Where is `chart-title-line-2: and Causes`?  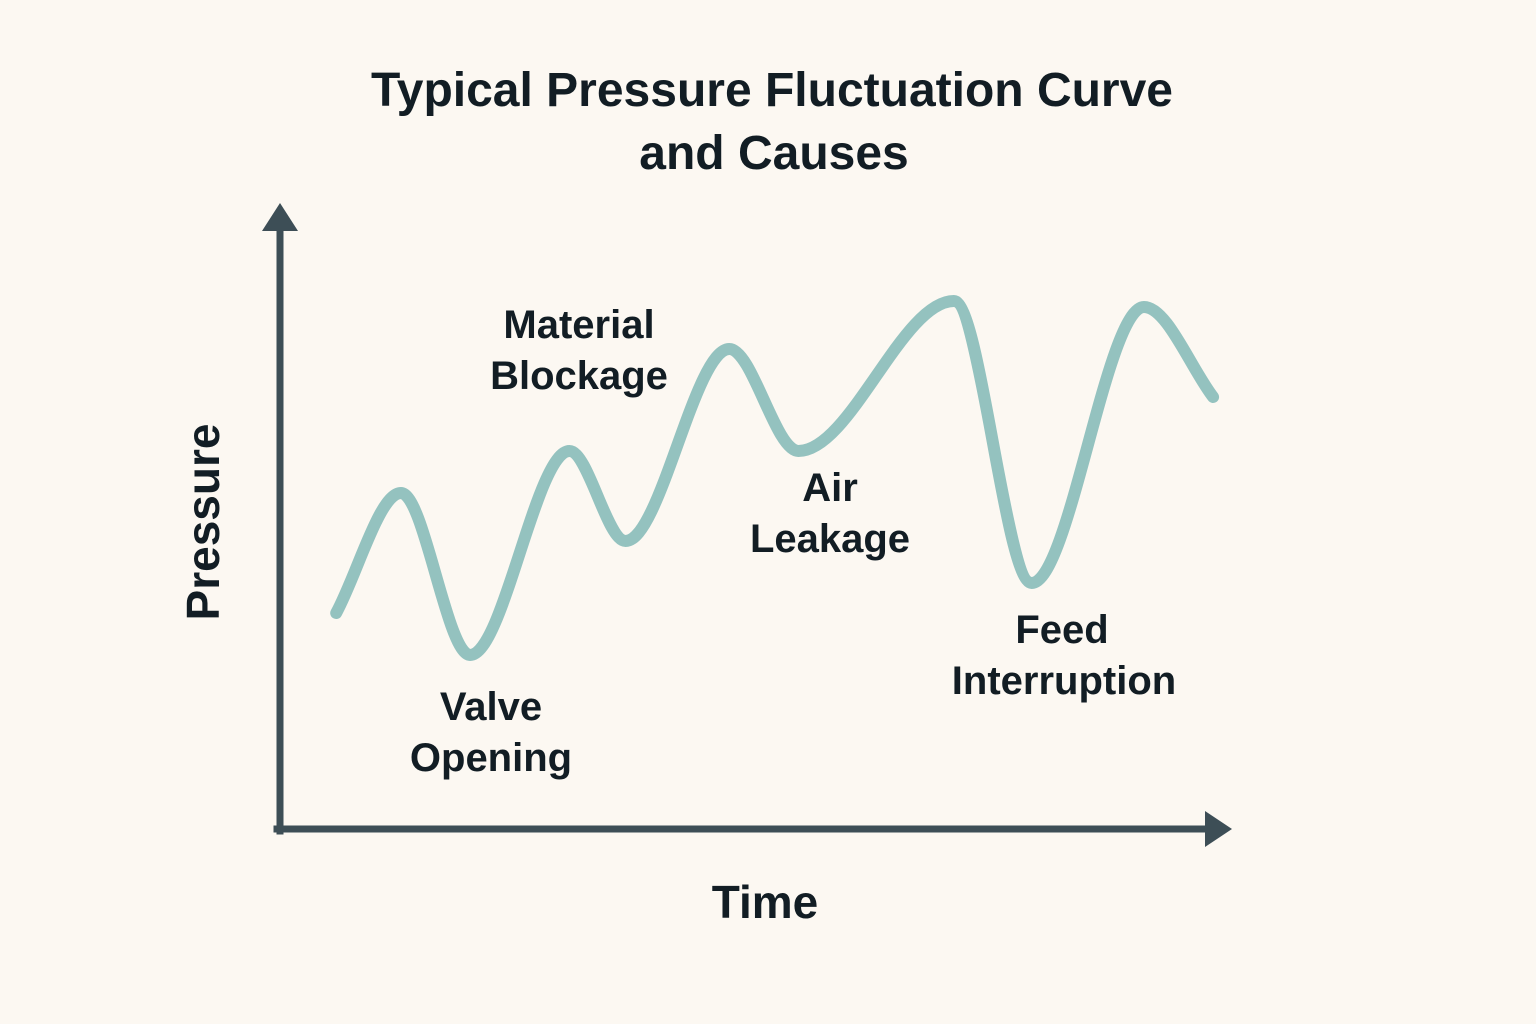 chart-title-line-2: and Causes is located at coordinates (773, 153).